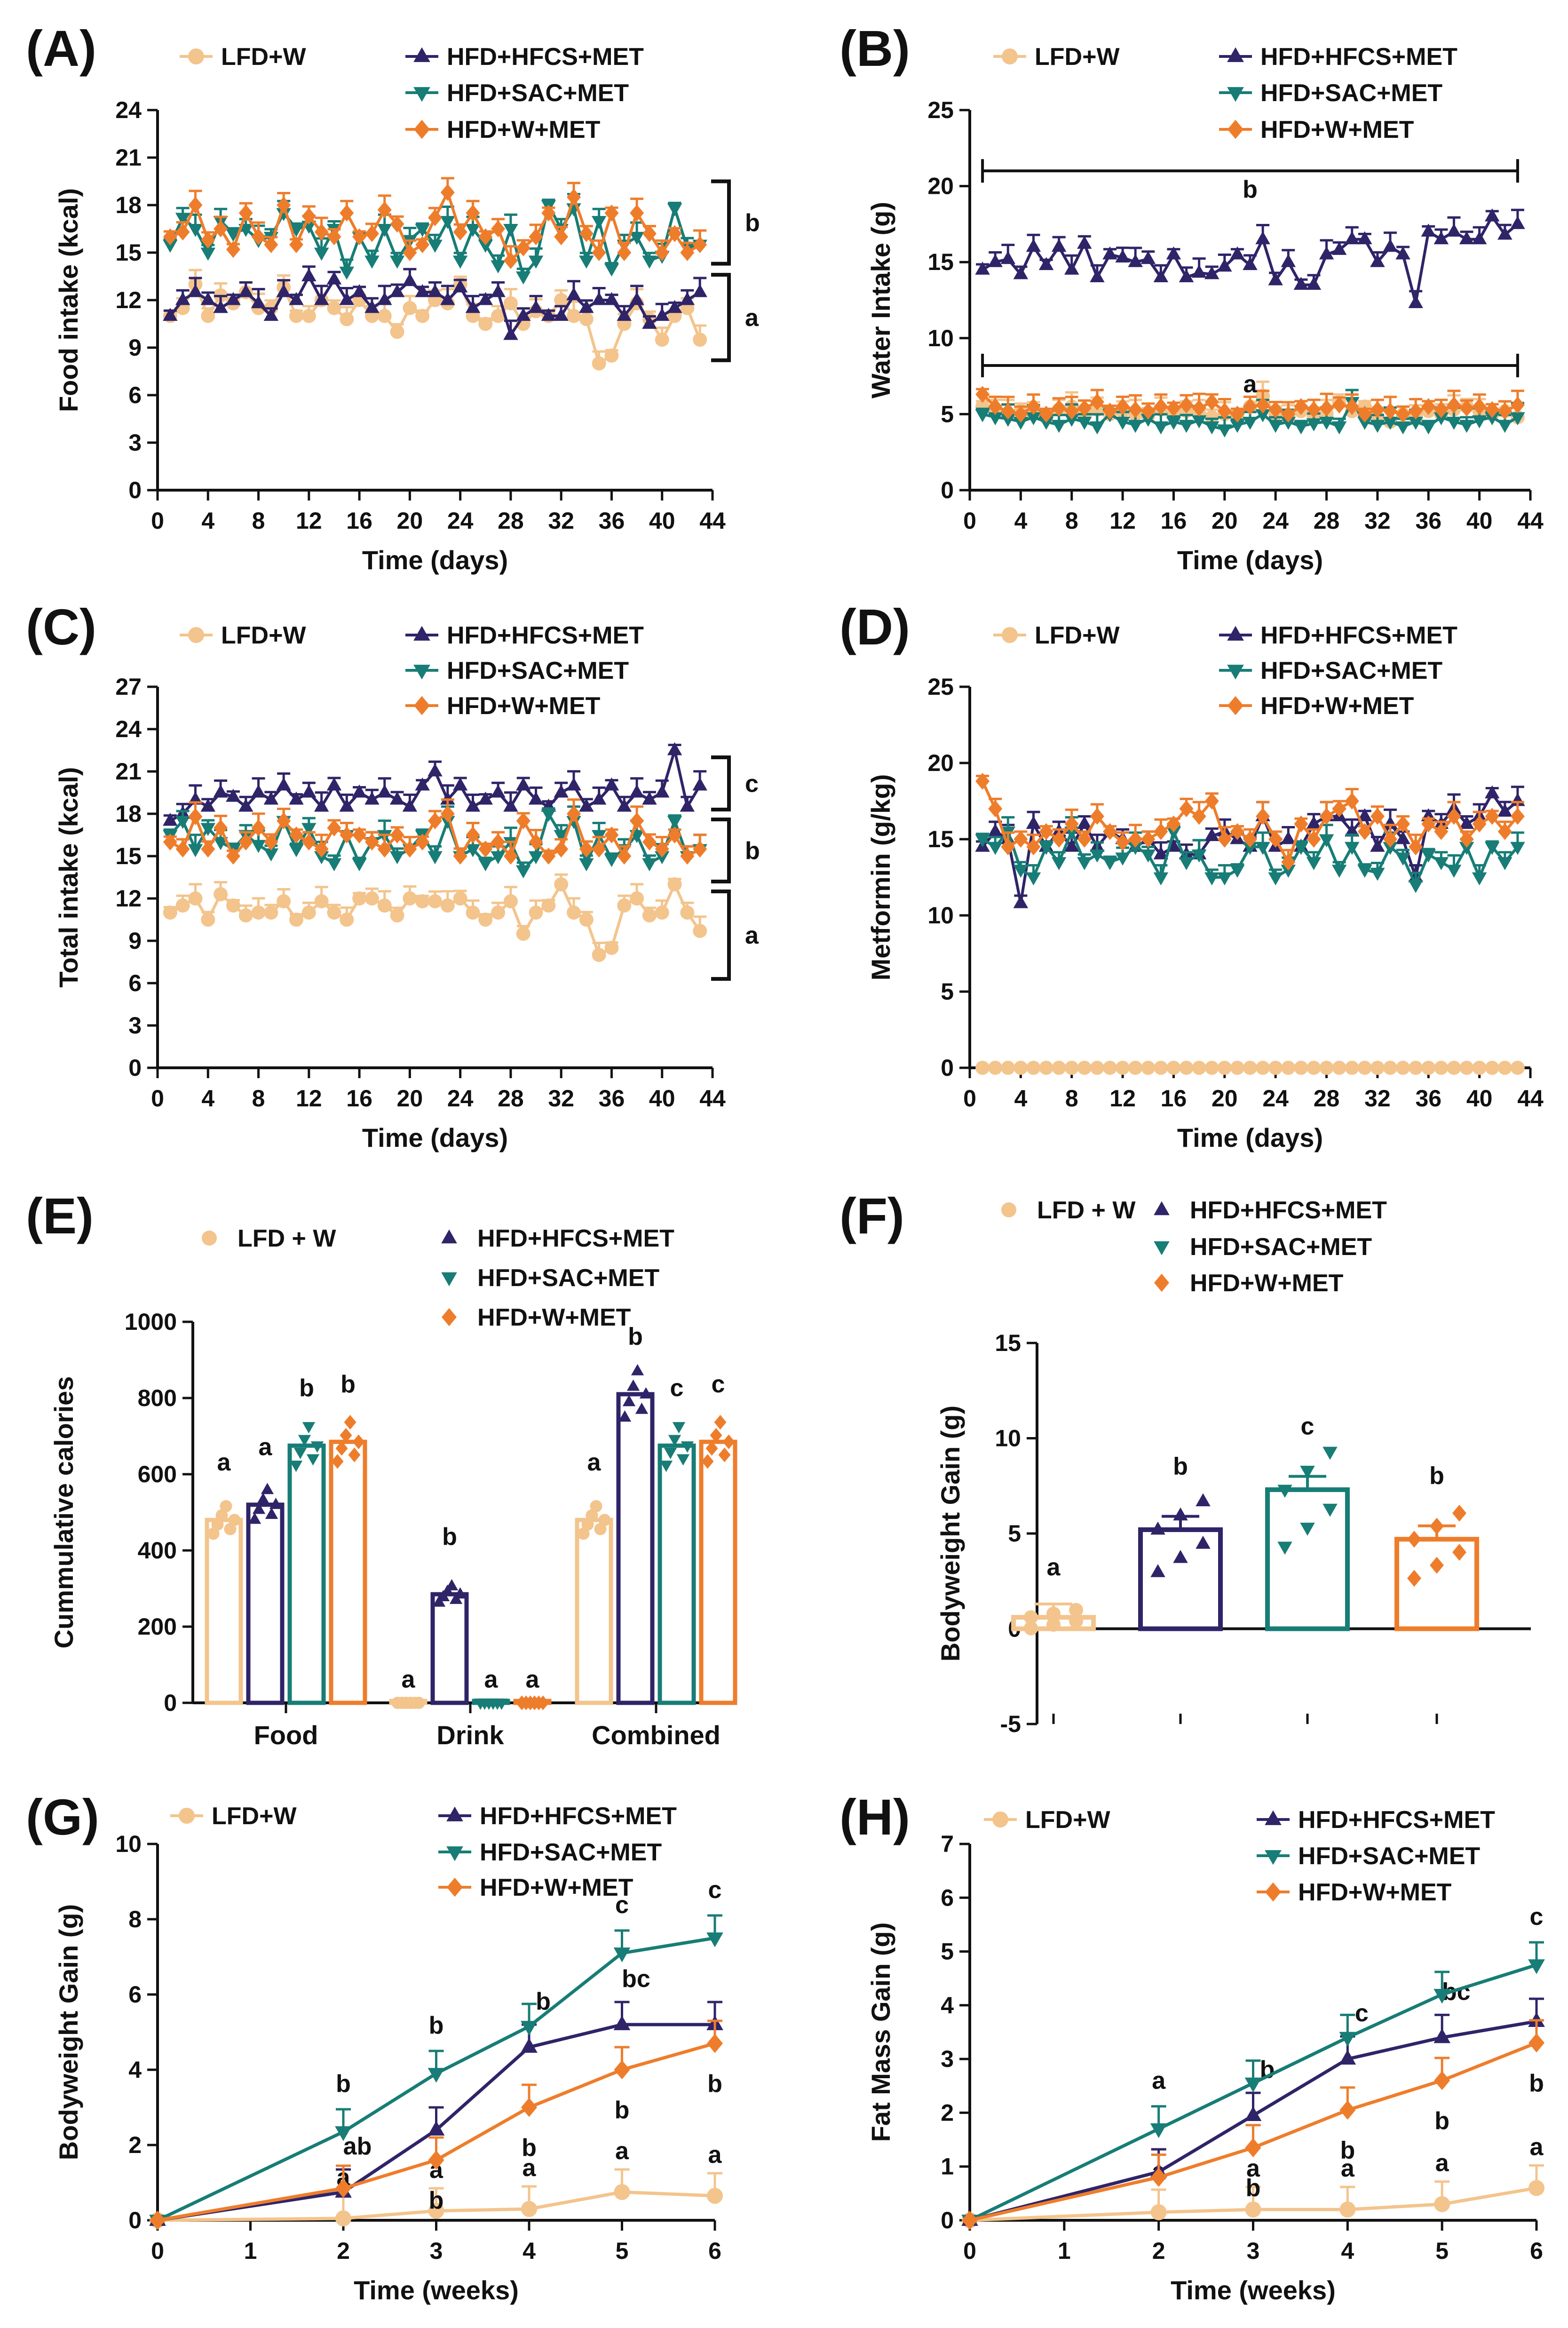 The width and height of the screenshot is (1568, 2328). Describe the element at coordinates (1250, 384) in the screenshot. I see `span-label: a` at that location.